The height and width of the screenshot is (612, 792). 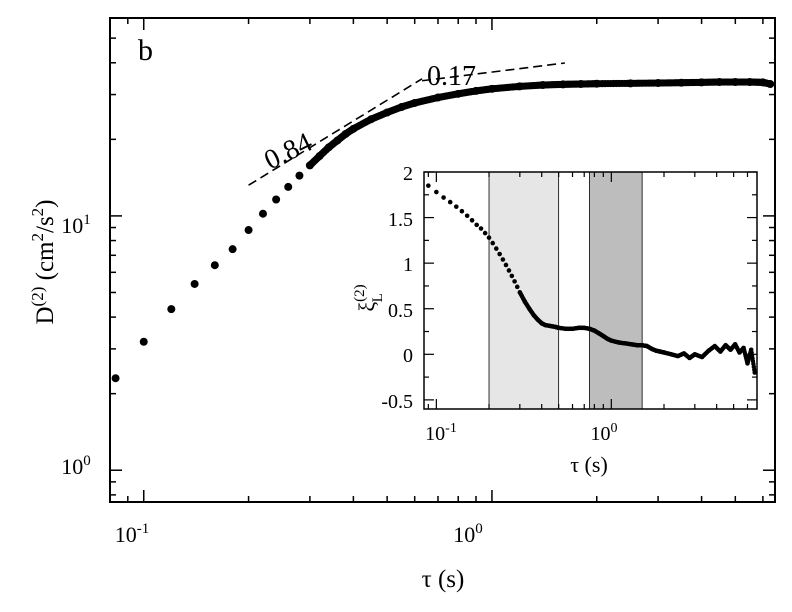 I want to click on inset-y-axis-title: ξ(2) L, so click(x=369, y=297).